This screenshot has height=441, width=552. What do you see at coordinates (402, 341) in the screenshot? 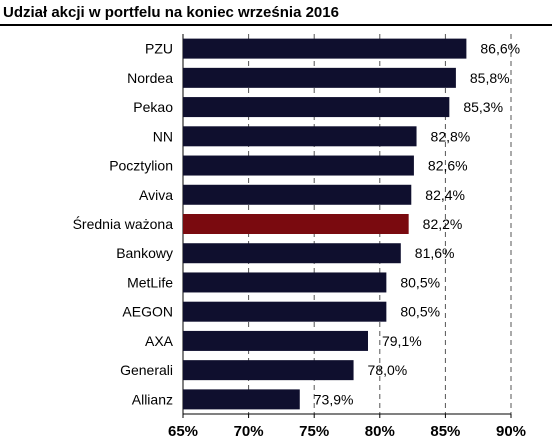
I see `value-label-11: 79,1%` at bounding box center [402, 341].